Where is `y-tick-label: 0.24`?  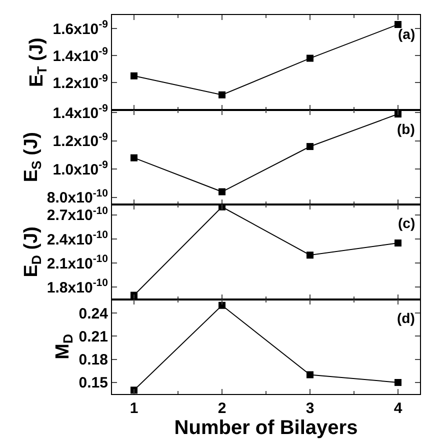
y-tick-label: 0.24 is located at coordinates (93, 313).